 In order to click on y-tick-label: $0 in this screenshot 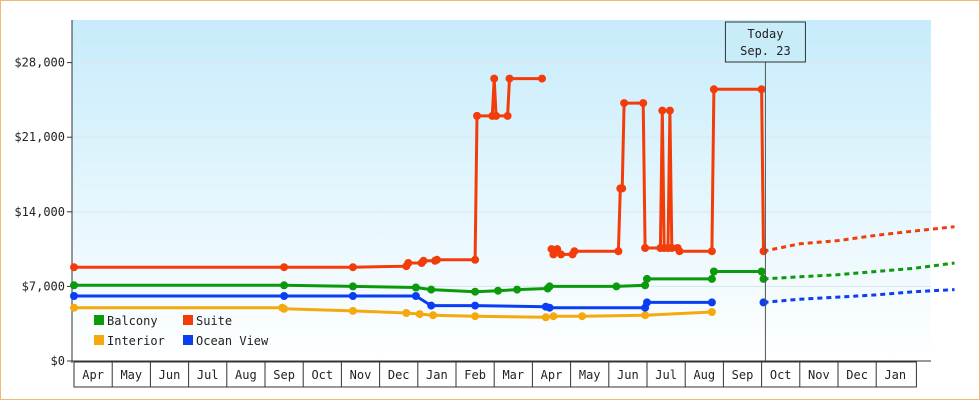, I will do `click(58, 361)`.